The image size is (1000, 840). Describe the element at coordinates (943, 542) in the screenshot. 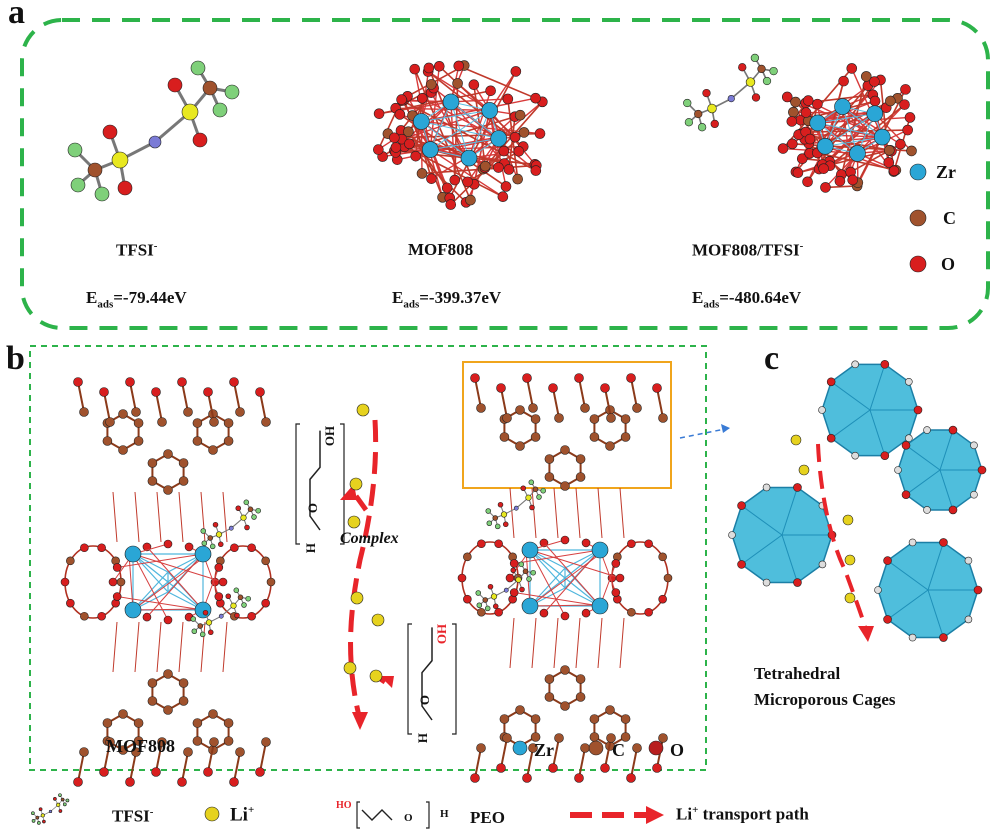

I see `cage-bottom-atom` at that location.